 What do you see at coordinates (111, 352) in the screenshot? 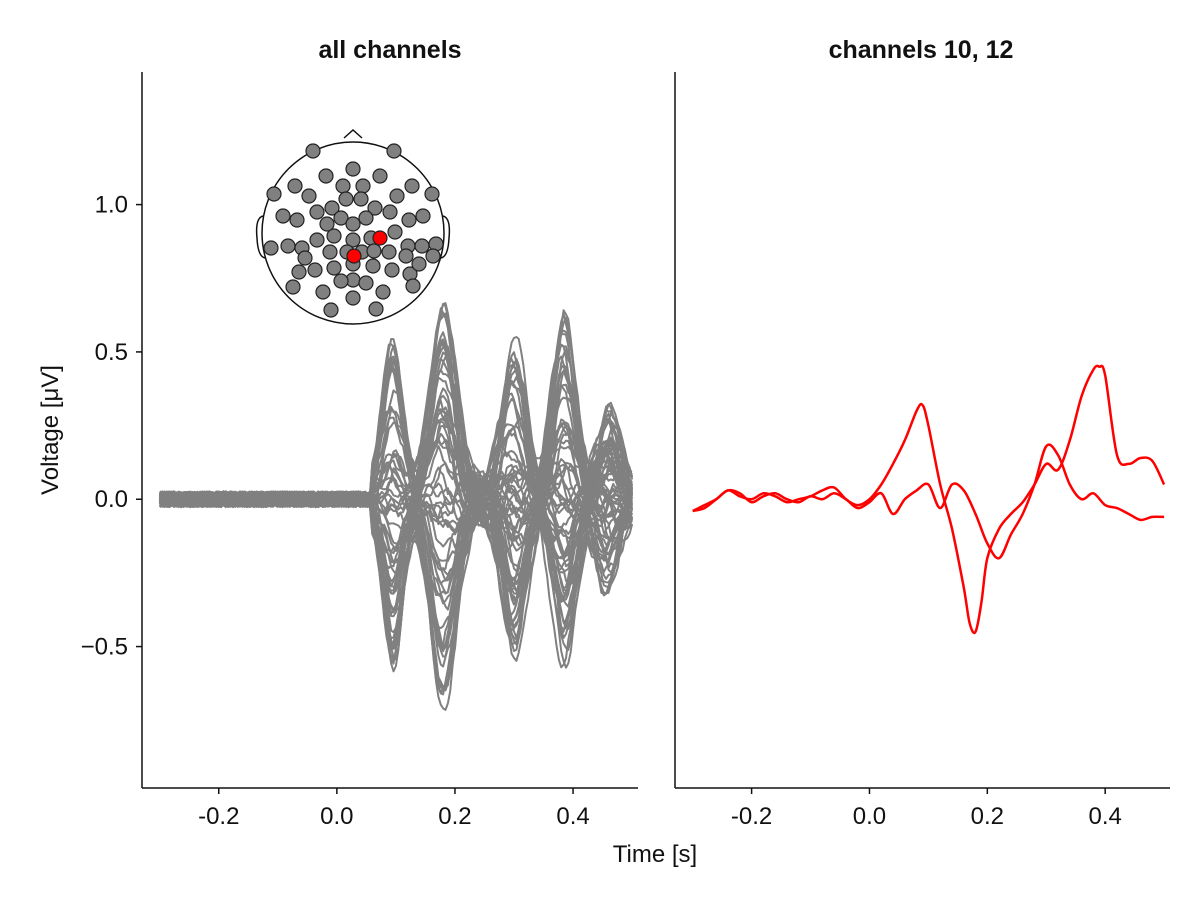
I see `ytick-label: 0.5` at bounding box center [111, 352].